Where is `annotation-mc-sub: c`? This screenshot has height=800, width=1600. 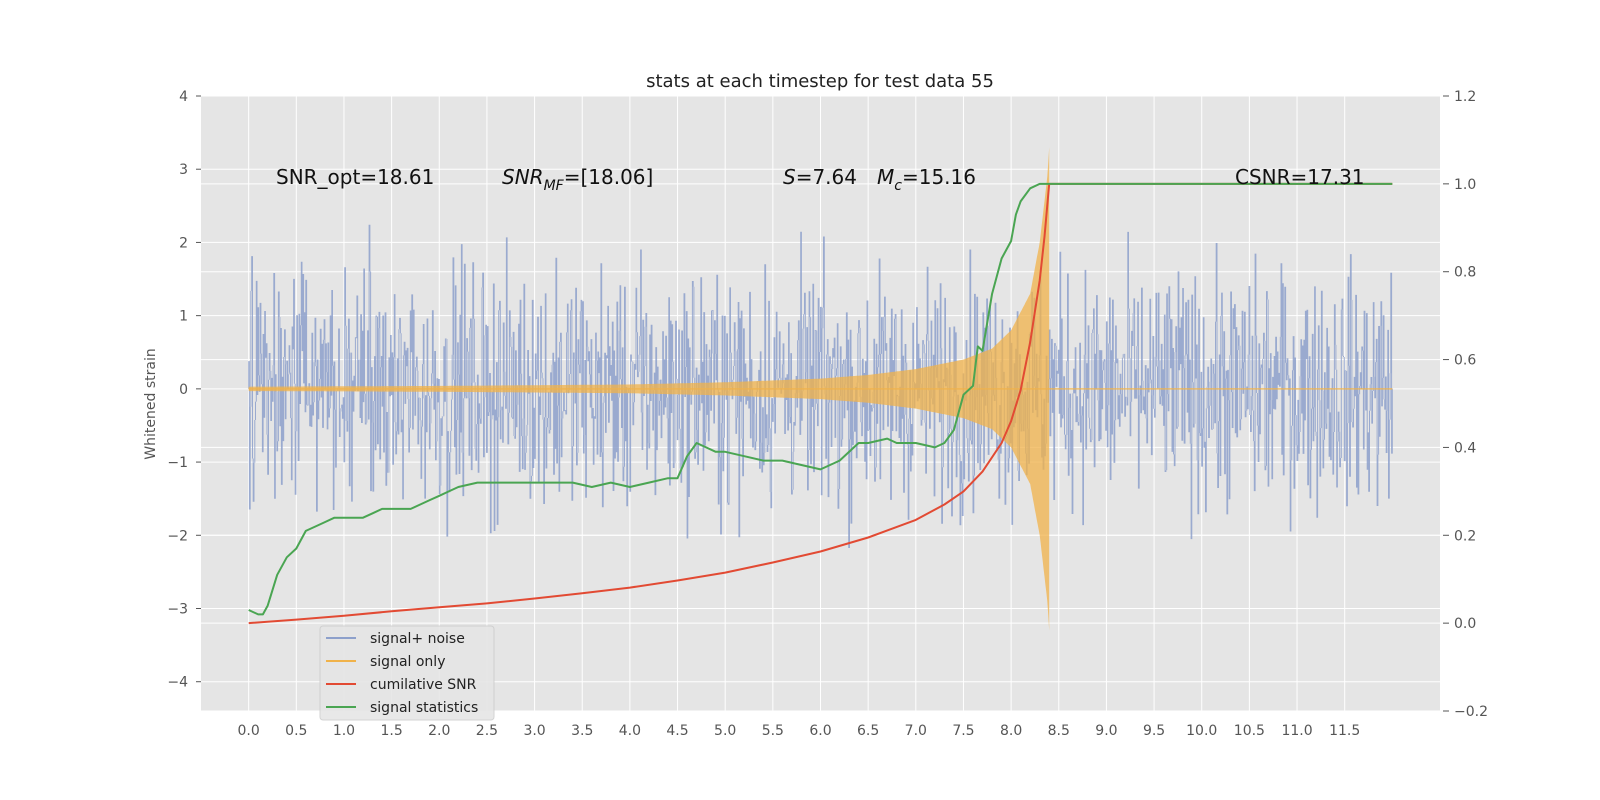
annotation-mc-sub: c is located at coordinates (898, 186).